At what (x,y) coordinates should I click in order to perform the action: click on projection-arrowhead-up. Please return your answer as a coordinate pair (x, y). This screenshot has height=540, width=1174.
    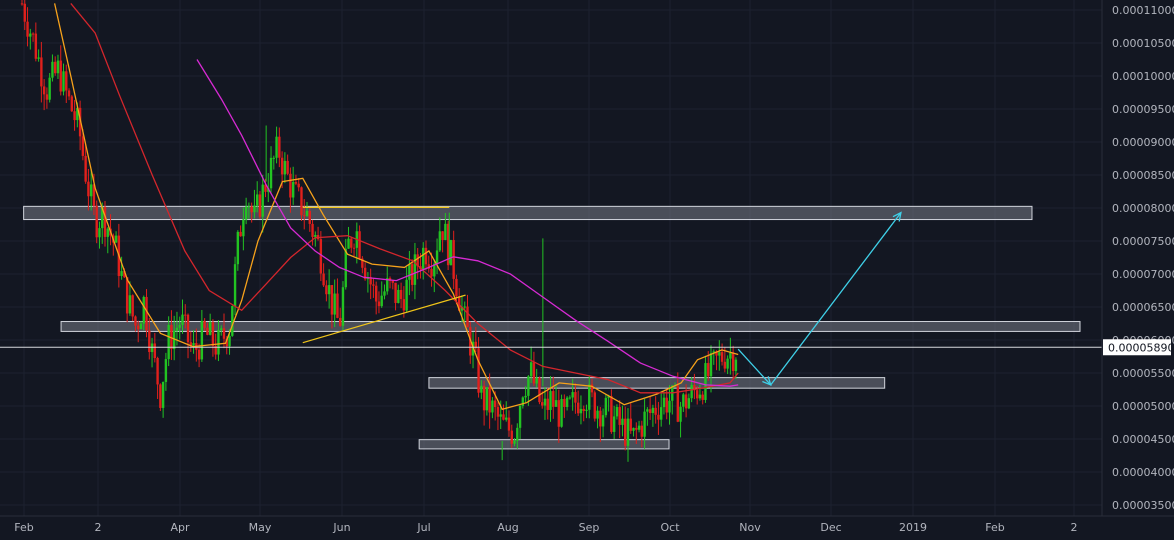
    Looking at the image, I should click on (897, 216).